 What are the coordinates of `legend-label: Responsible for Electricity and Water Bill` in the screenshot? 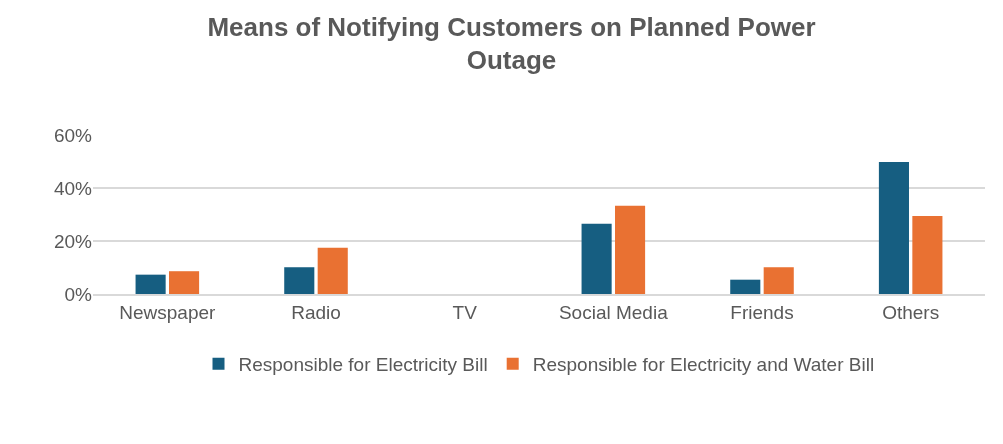 It's located at (703, 365).